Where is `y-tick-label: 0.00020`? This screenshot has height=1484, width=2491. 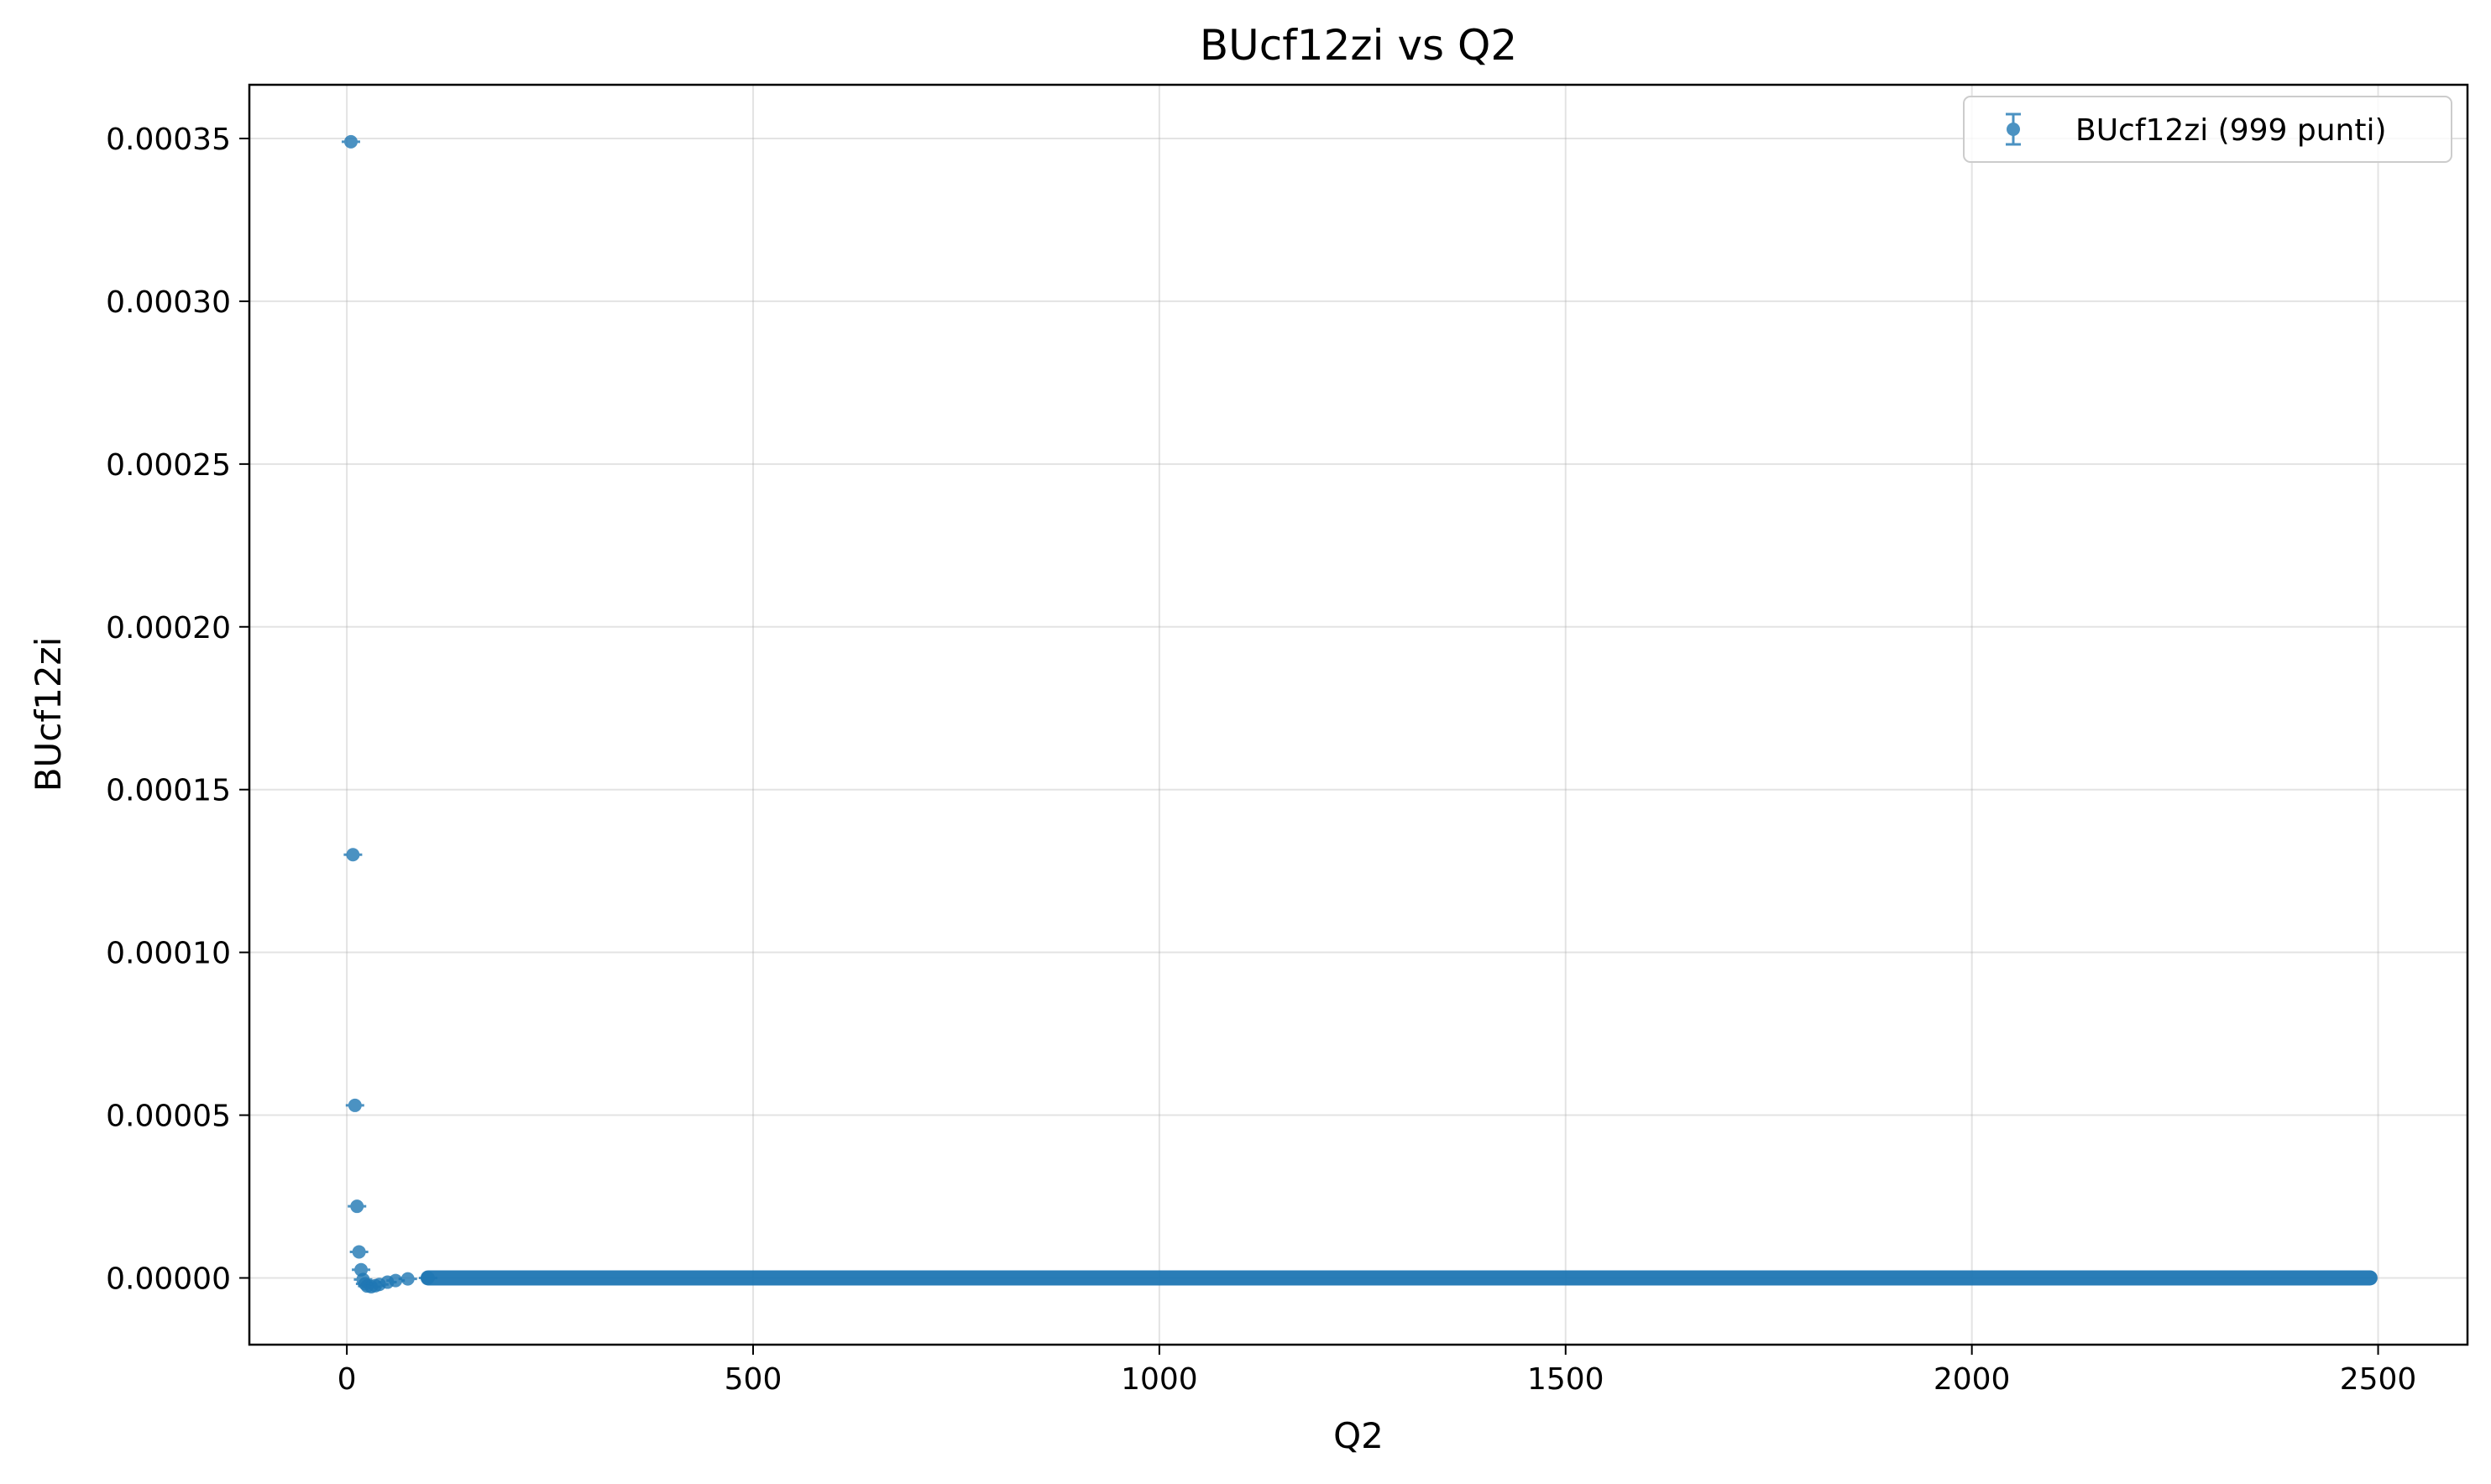 y-tick-label: 0.00020 is located at coordinates (168, 628).